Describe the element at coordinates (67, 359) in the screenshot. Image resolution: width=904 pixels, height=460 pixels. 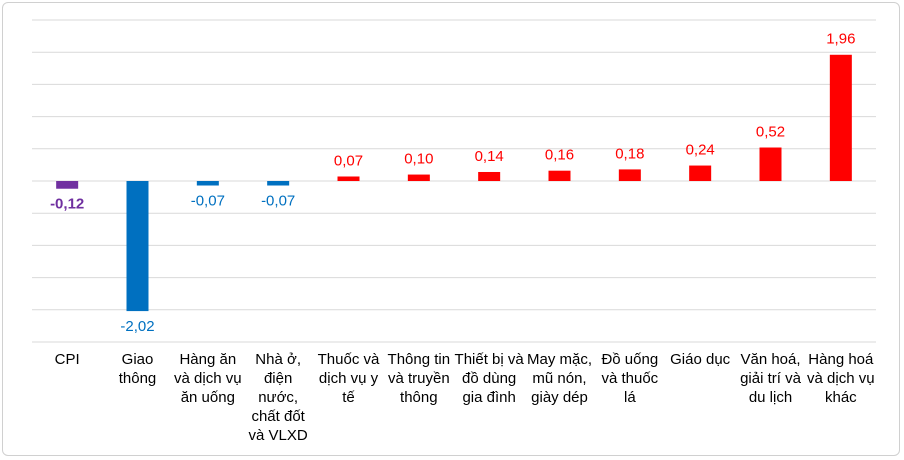
I see `x-tick-label: CPI` at that location.